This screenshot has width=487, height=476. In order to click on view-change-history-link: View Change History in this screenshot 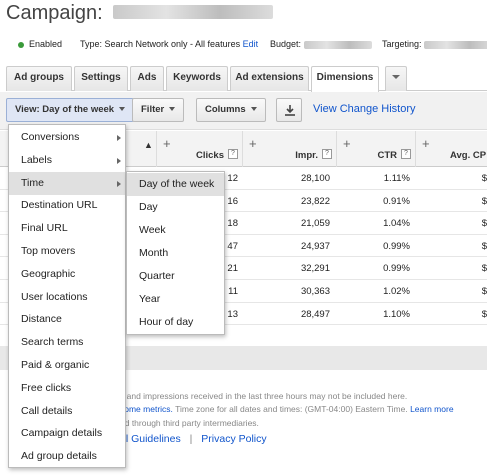, I will do `click(364, 109)`.